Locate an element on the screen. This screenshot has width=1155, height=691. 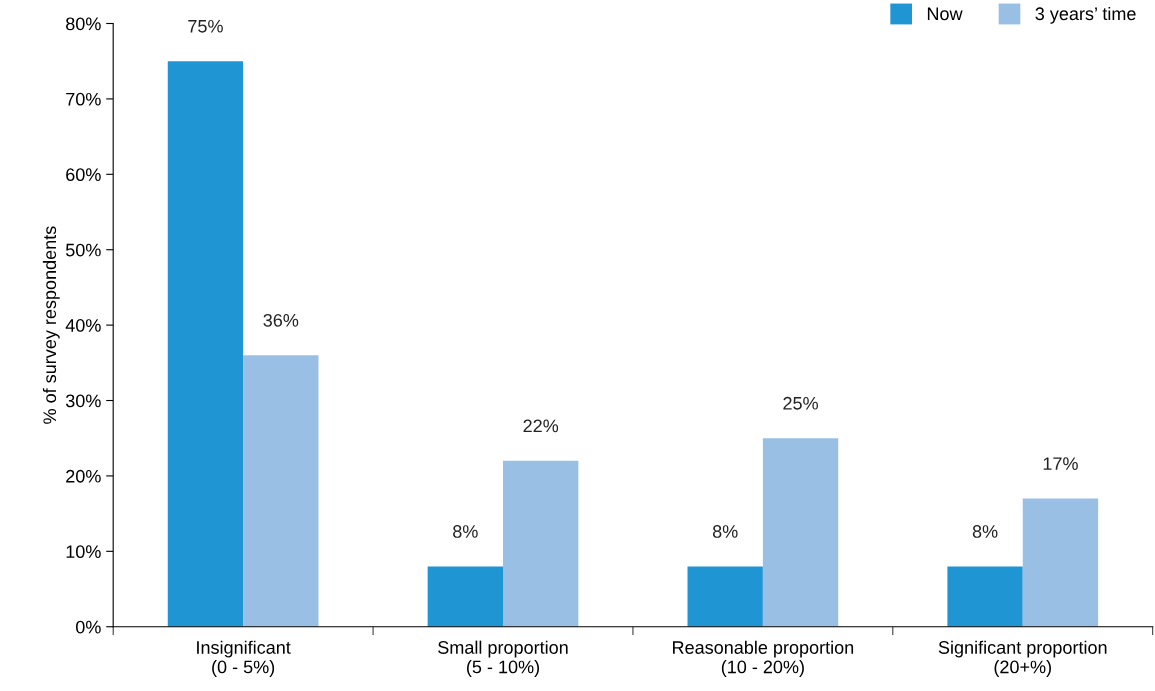
y-tick-label: 70% is located at coordinates (83, 99).